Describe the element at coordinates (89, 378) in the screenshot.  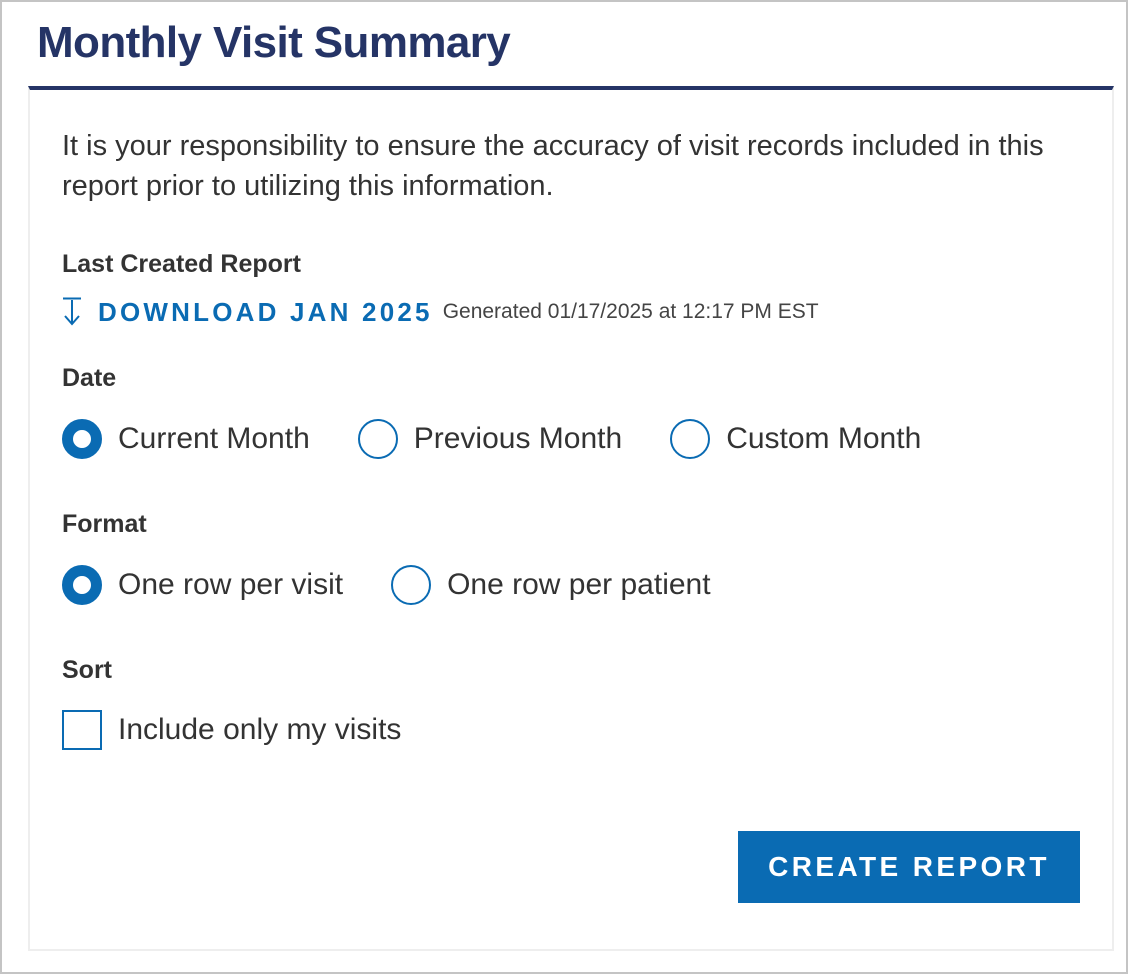
I see `date-label: Date` at that location.